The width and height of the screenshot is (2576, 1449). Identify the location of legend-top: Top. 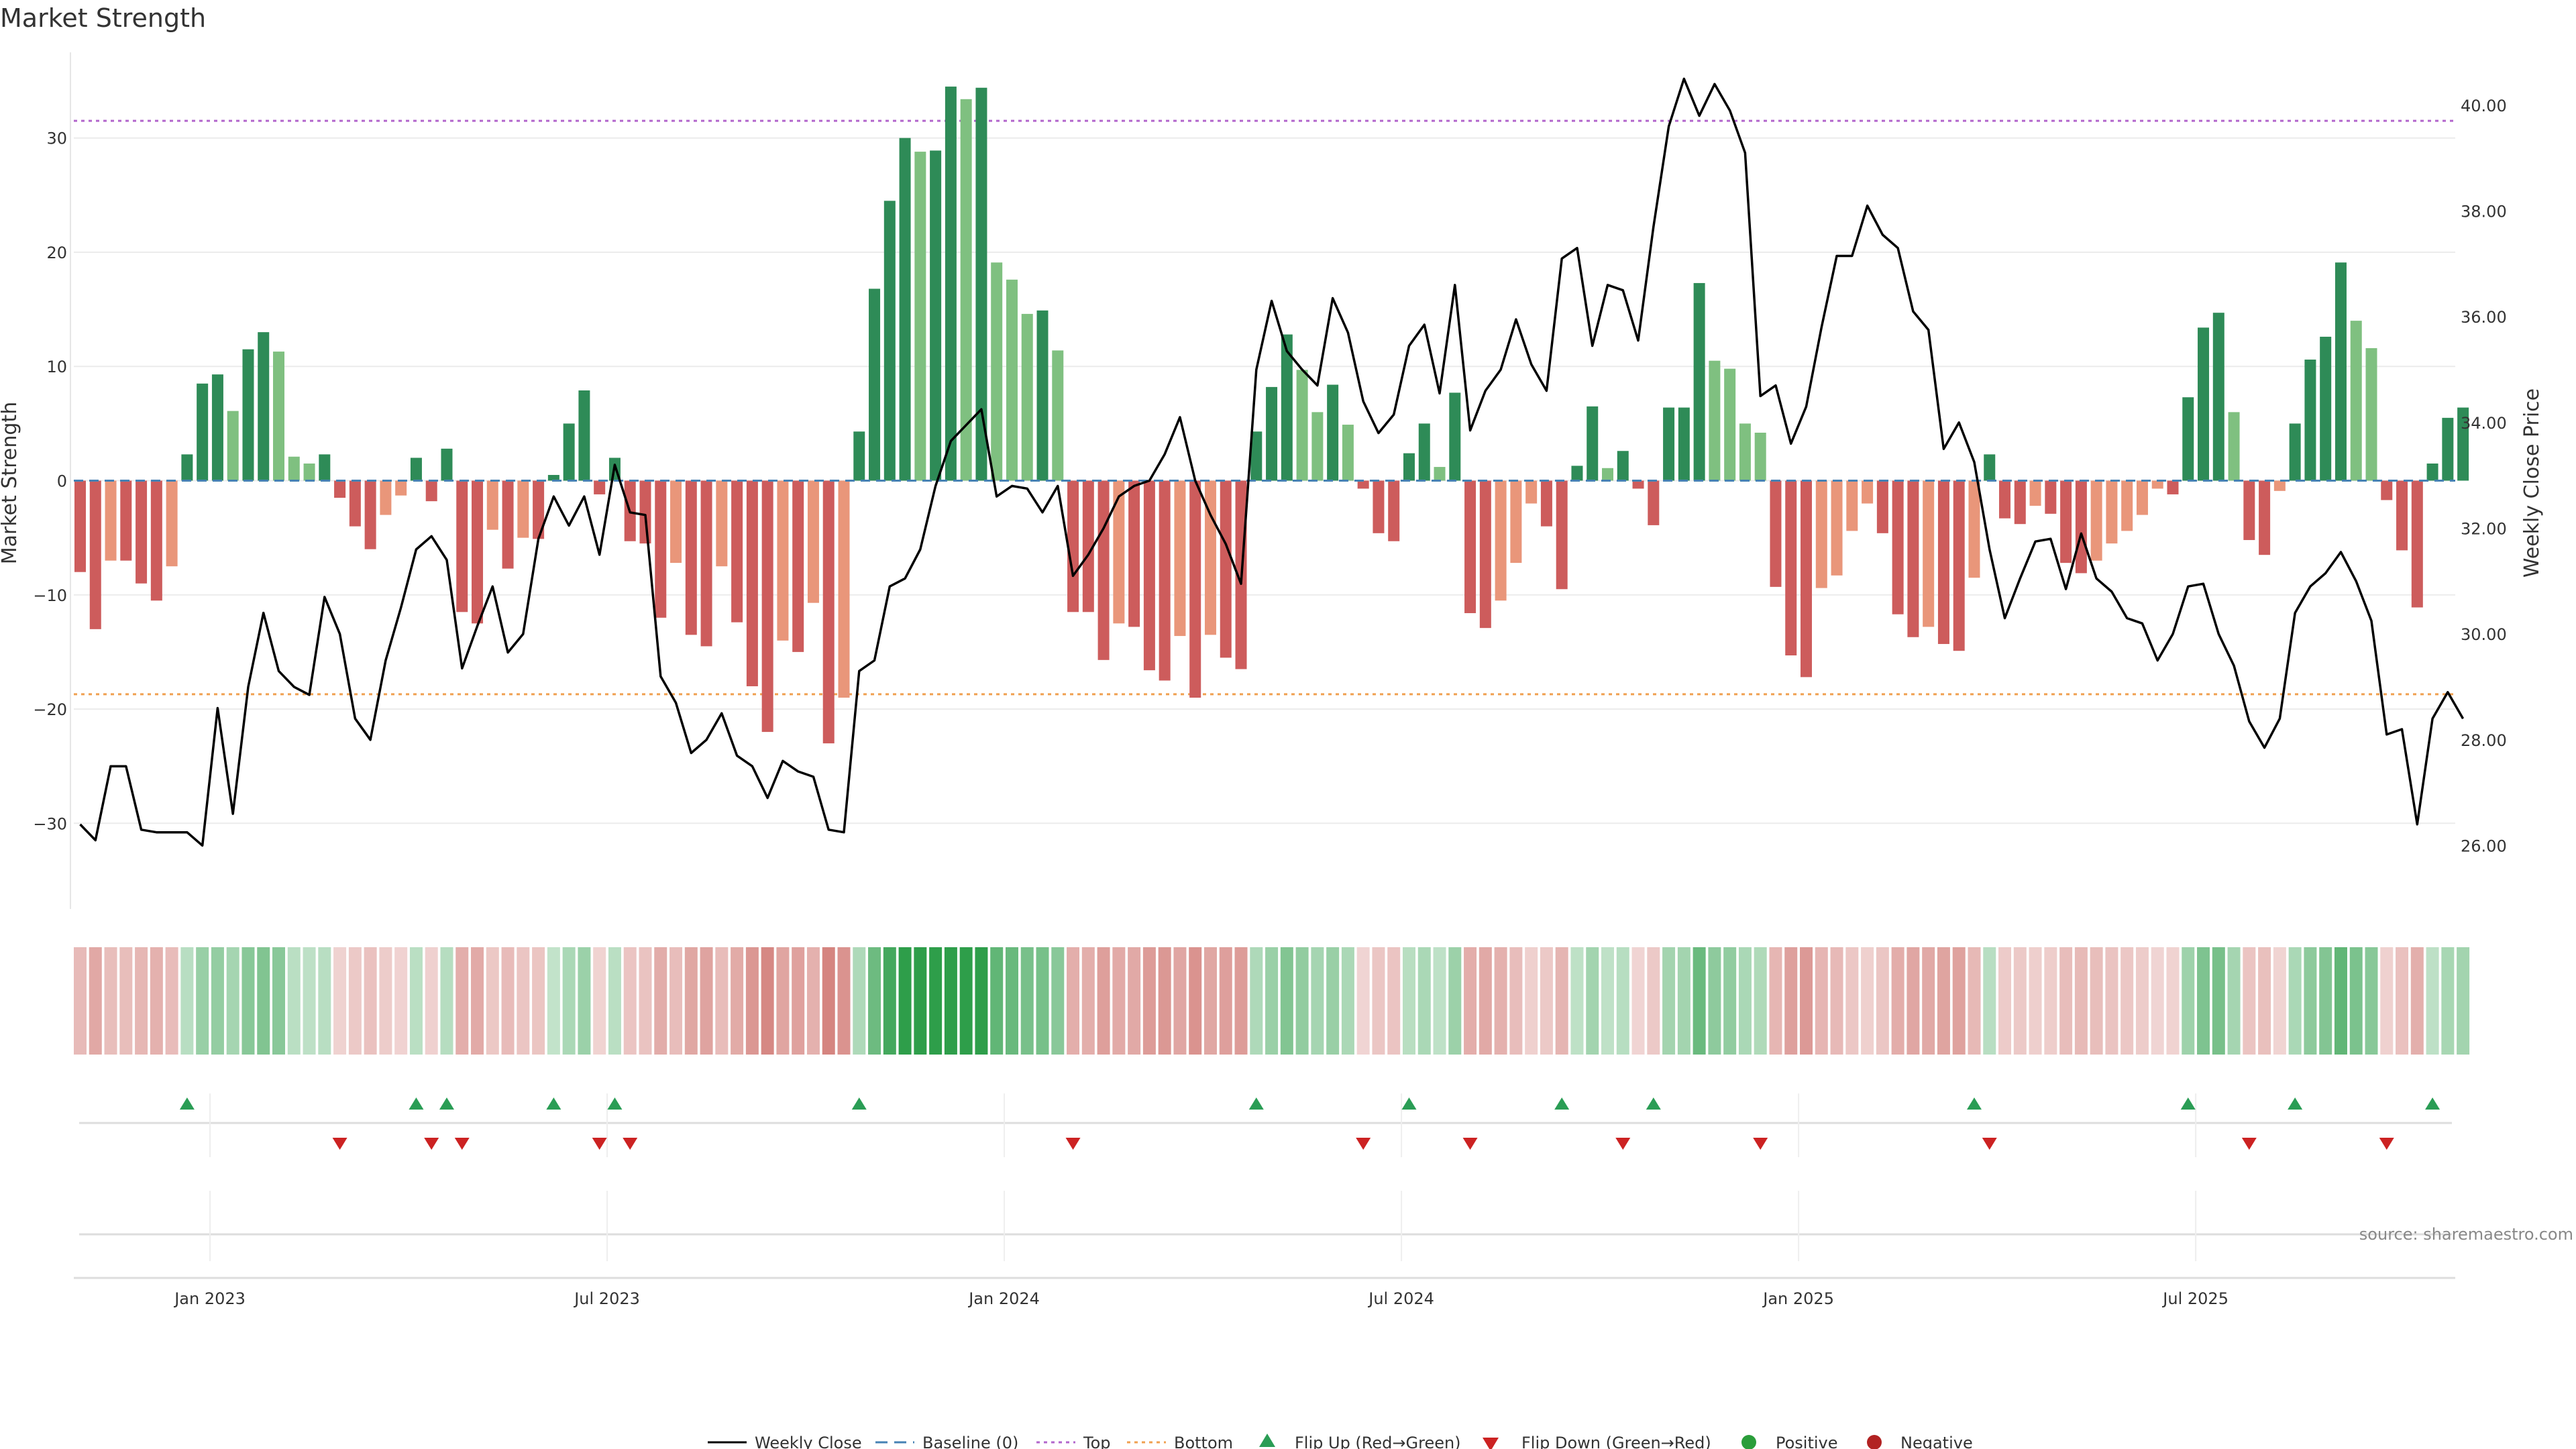
(1073, 1441).